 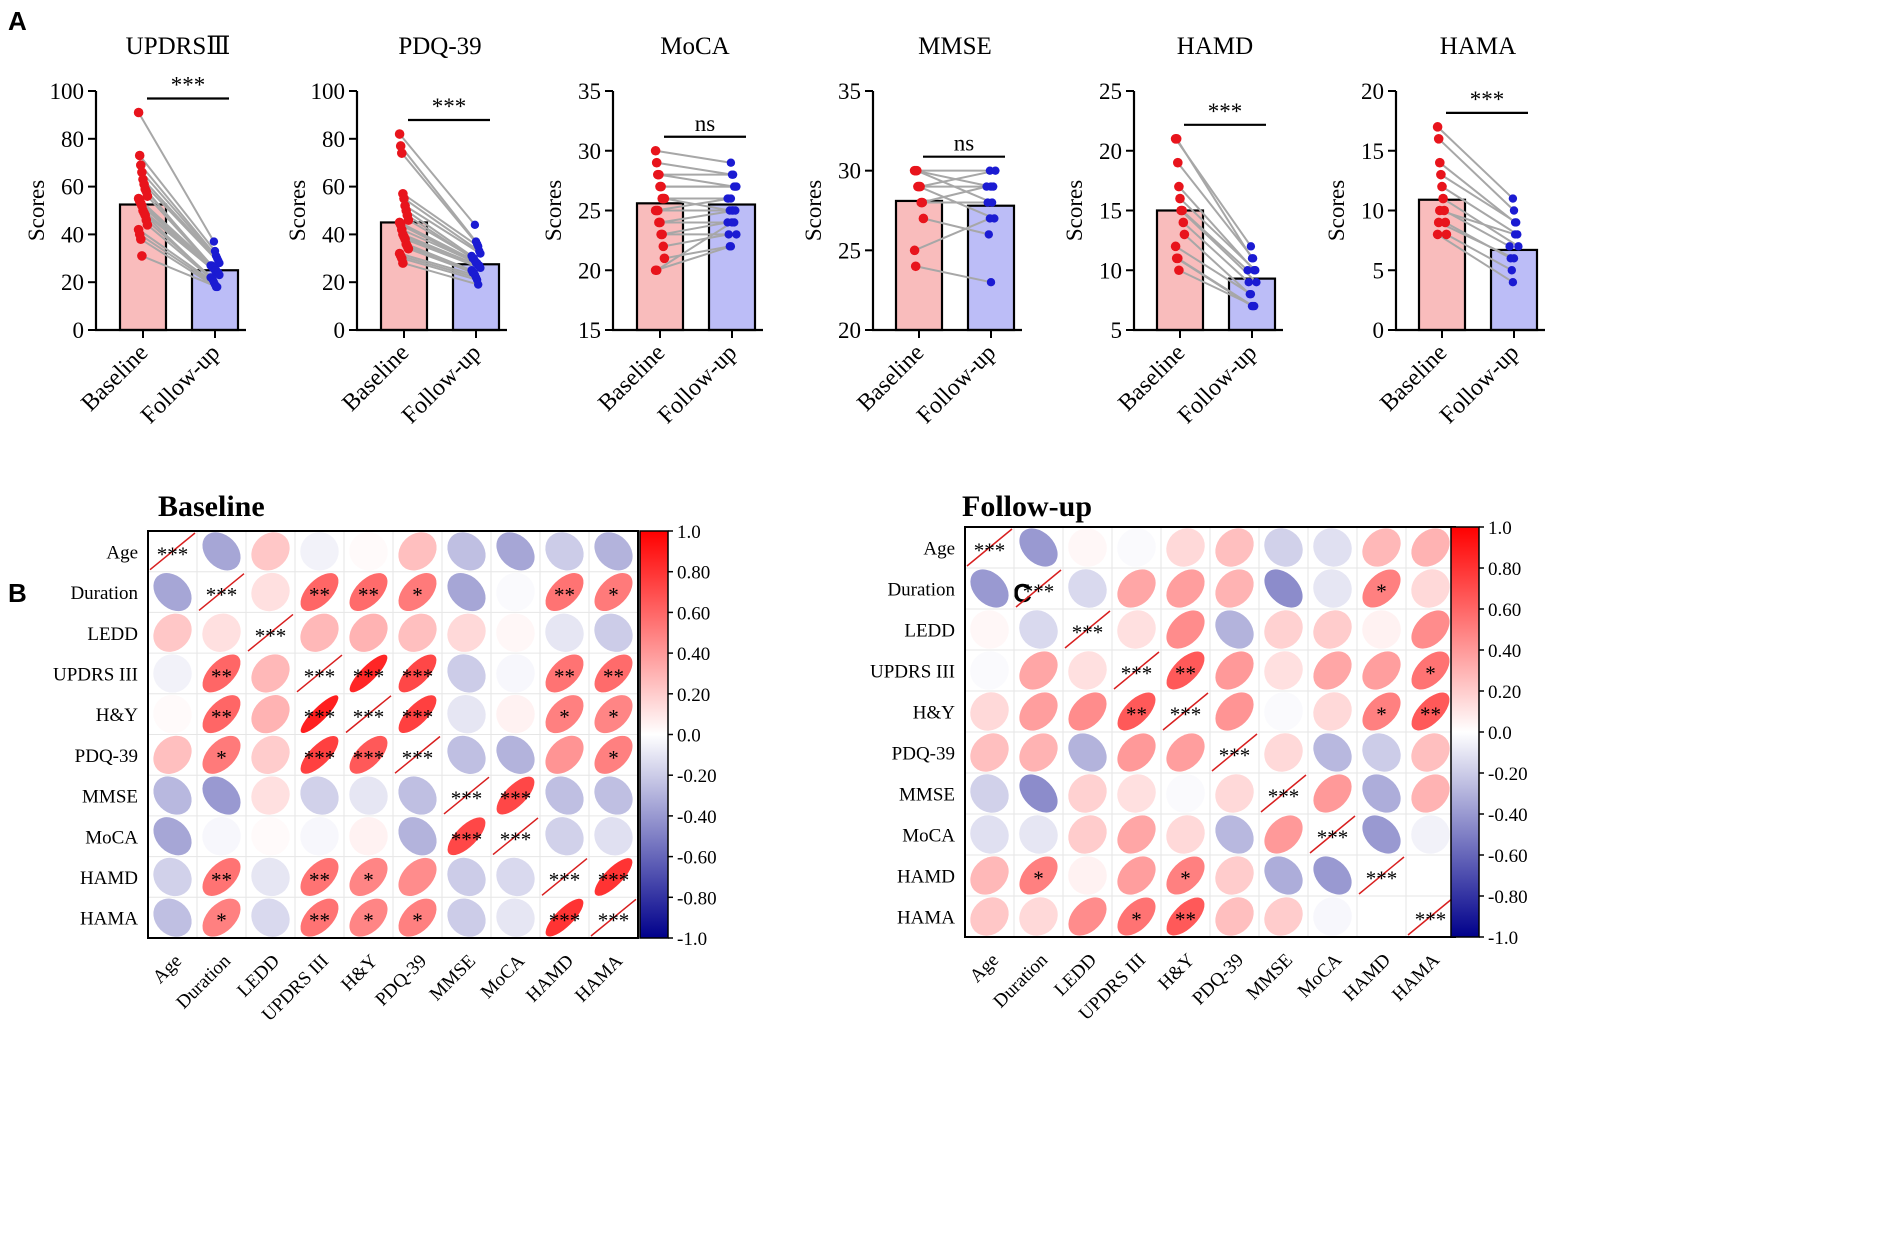 What do you see at coordinates (449, 106) in the screenshot?
I see `significance-label: ***` at bounding box center [449, 106].